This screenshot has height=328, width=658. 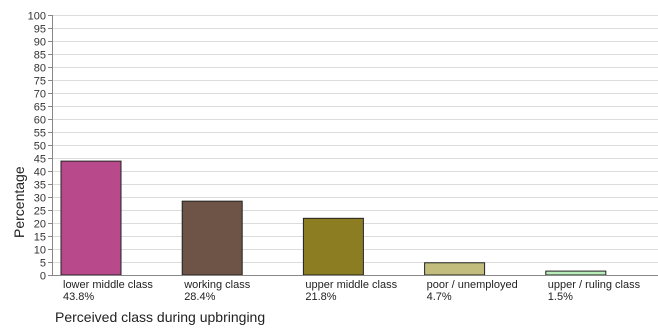 I want to click on bar-upper-ruling-class, so click(x=576, y=273).